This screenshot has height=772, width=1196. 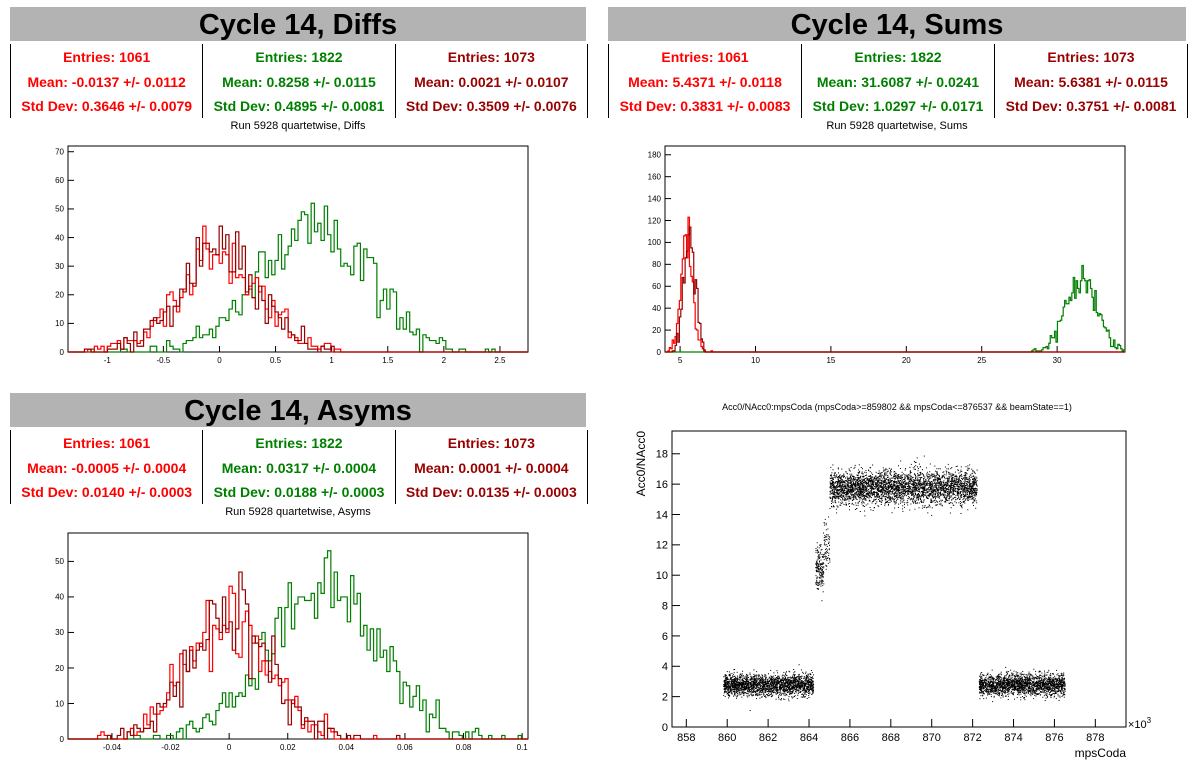 What do you see at coordinates (686, 738) in the screenshot?
I see `x-tick-label: 858` at bounding box center [686, 738].